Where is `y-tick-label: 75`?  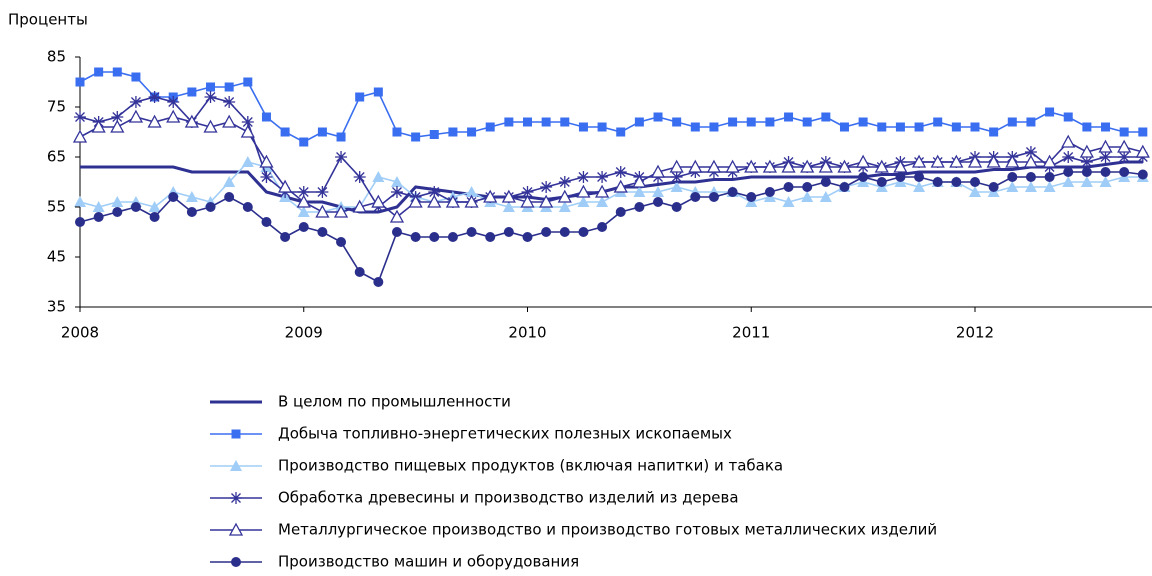
y-tick-label: 75 is located at coordinates (56, 107).